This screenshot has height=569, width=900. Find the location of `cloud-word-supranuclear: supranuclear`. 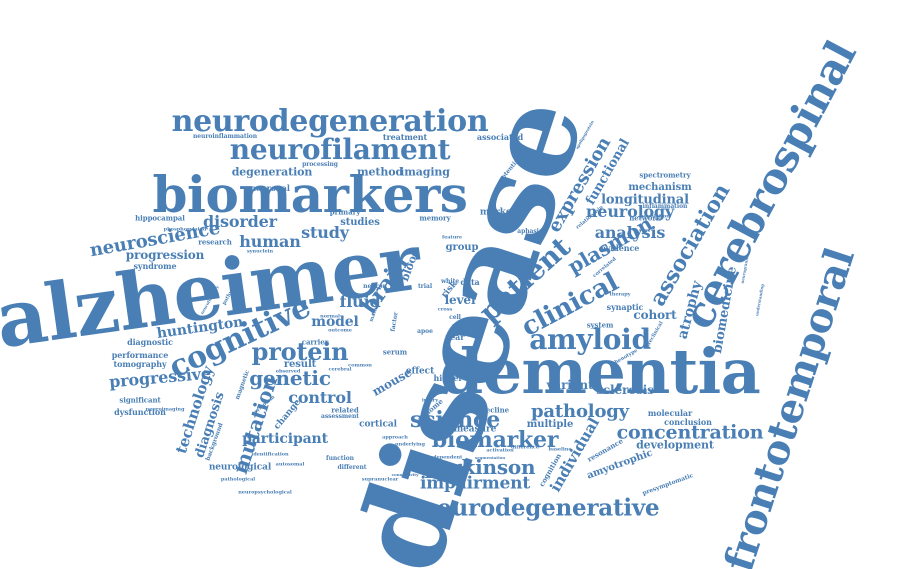

cloud-word-supranuclear: supranuclear is located at coordinates (380, 479).